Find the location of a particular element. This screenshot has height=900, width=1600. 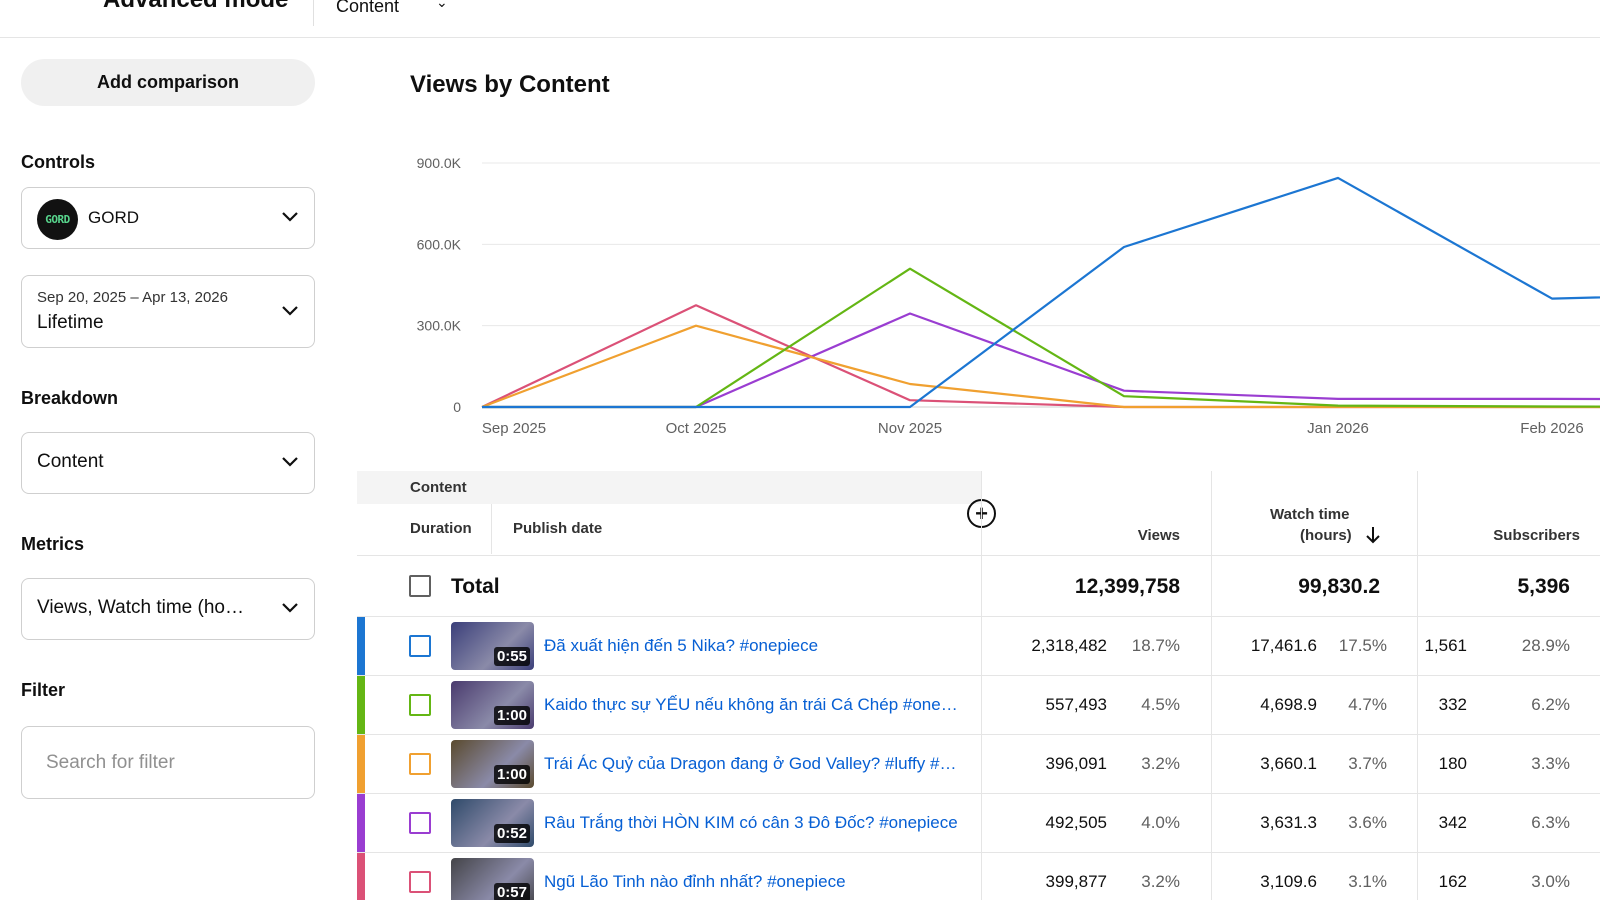

subscribers-value: 180 is located at coordinates (1452, 763).